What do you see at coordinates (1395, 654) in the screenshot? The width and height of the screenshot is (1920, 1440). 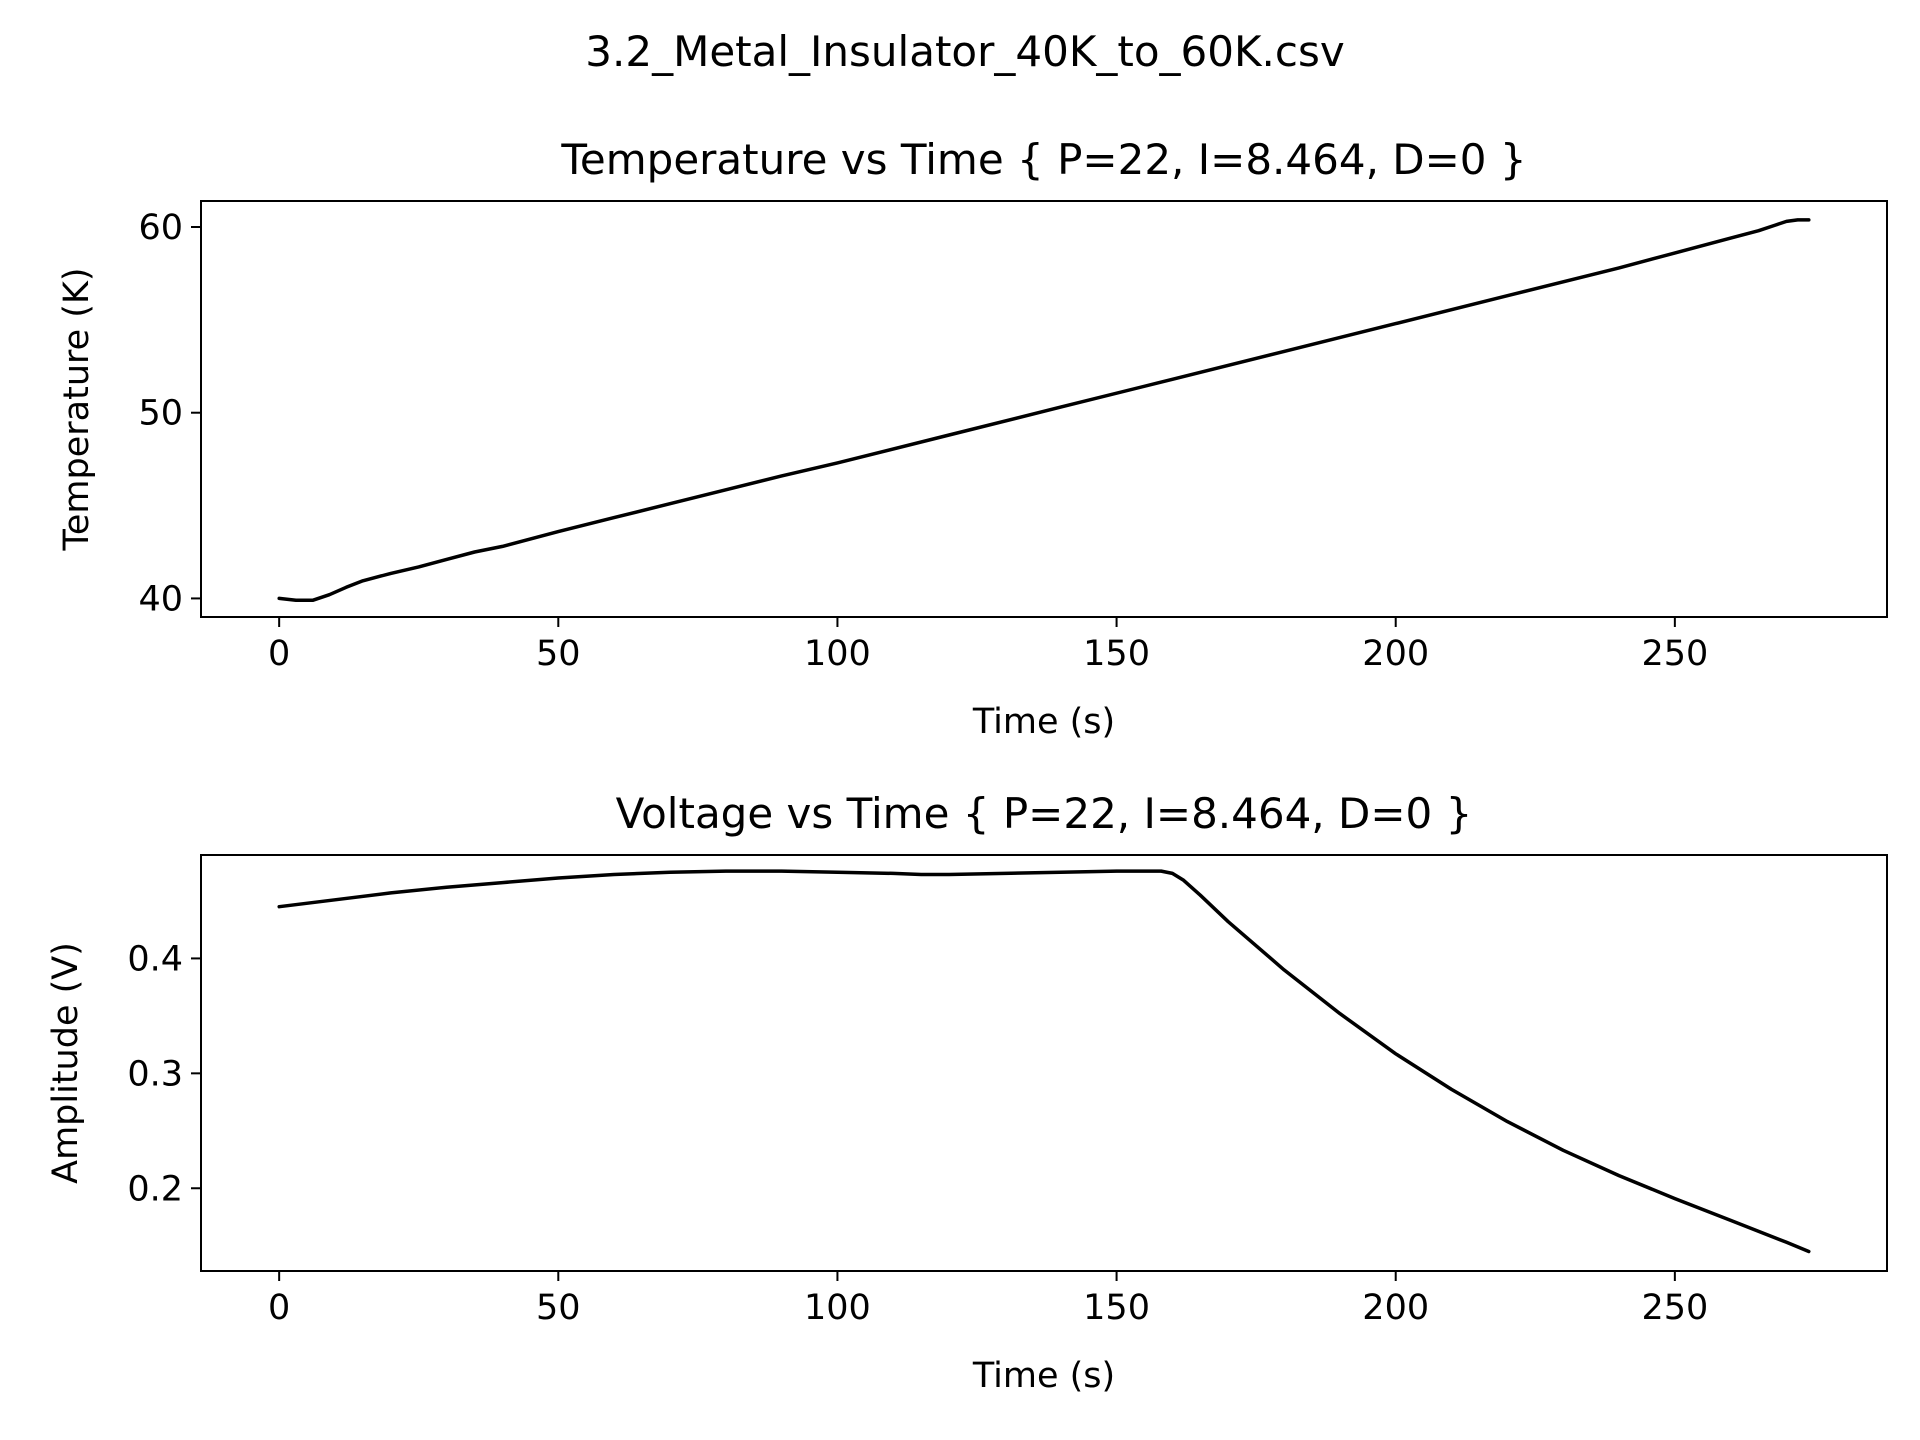 I see `temperature-x-tick-label: 200` at bounding box center [1395, 654].